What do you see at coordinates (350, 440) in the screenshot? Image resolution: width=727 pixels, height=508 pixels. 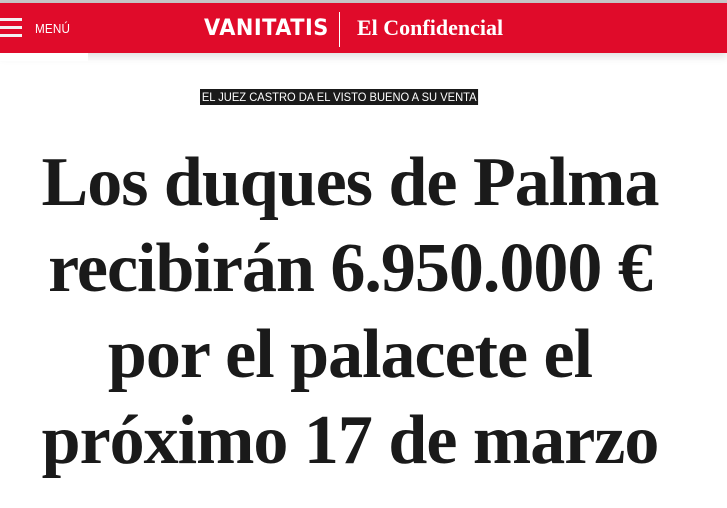 I see `headline-line: próximo 17 de marzo` at bounding box center [350, 440].